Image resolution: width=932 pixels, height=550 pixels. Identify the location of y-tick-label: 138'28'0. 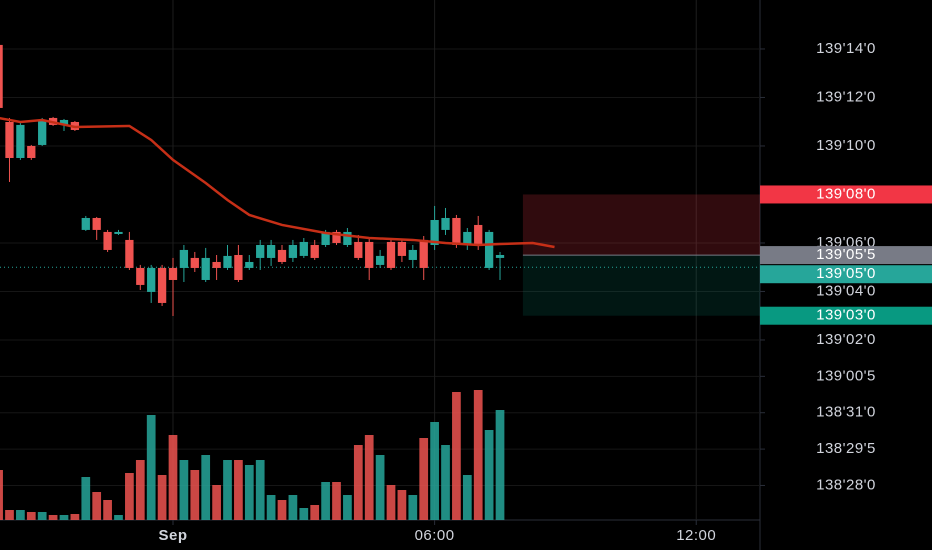
(846, 484).